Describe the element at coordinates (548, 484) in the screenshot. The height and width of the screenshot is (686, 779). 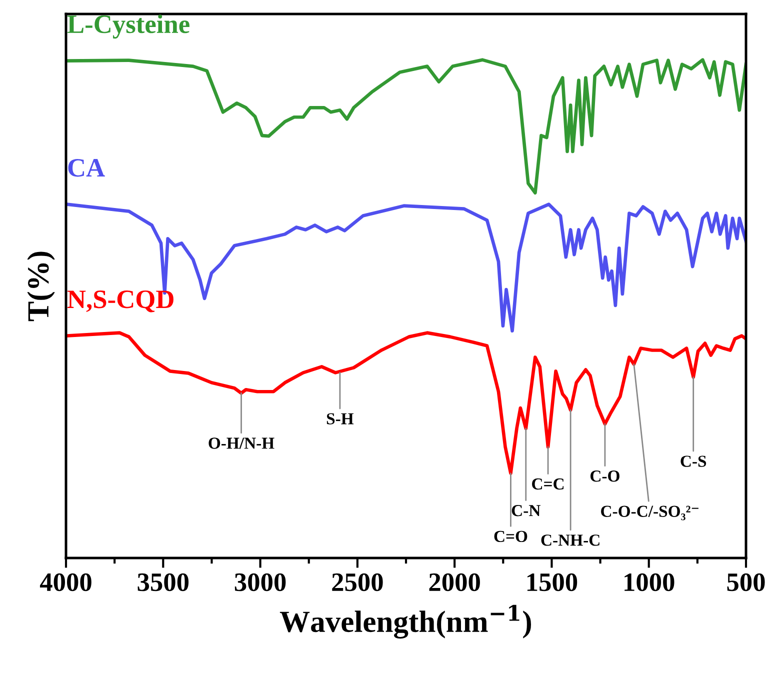
I see `annotation: C=C` at that location.